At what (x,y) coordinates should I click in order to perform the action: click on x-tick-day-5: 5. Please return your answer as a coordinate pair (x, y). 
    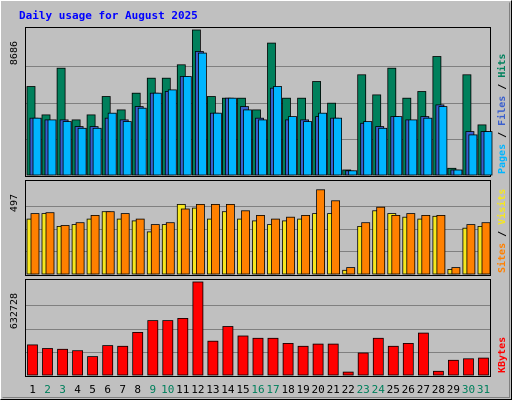
    Looking at the image, I should click on (92, 389).